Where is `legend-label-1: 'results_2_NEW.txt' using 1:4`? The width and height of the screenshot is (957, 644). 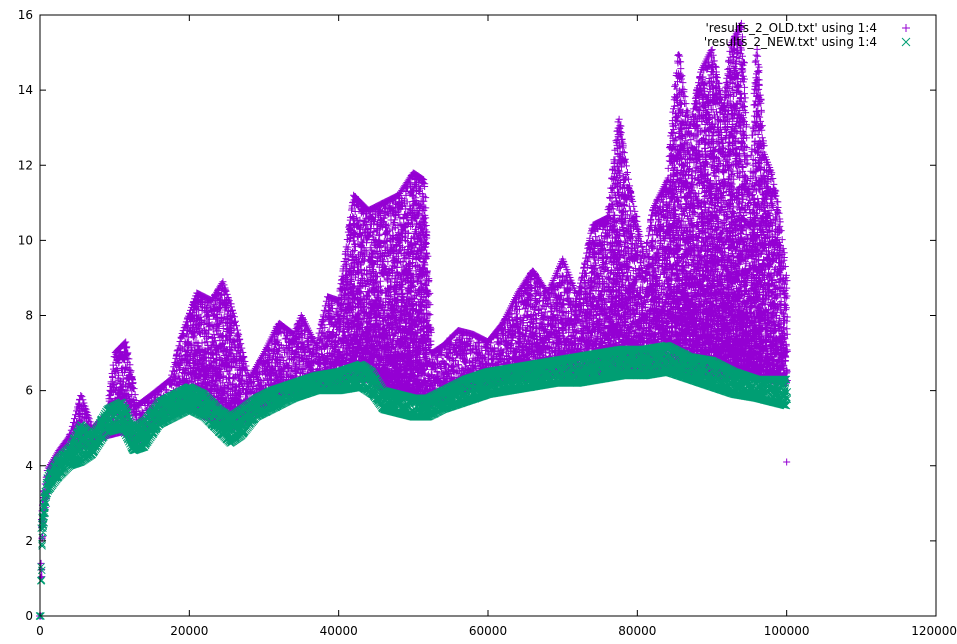
legend-label-1: 'results_2_NEW.txt' using 1:4 is located at coordinates (790, 42).